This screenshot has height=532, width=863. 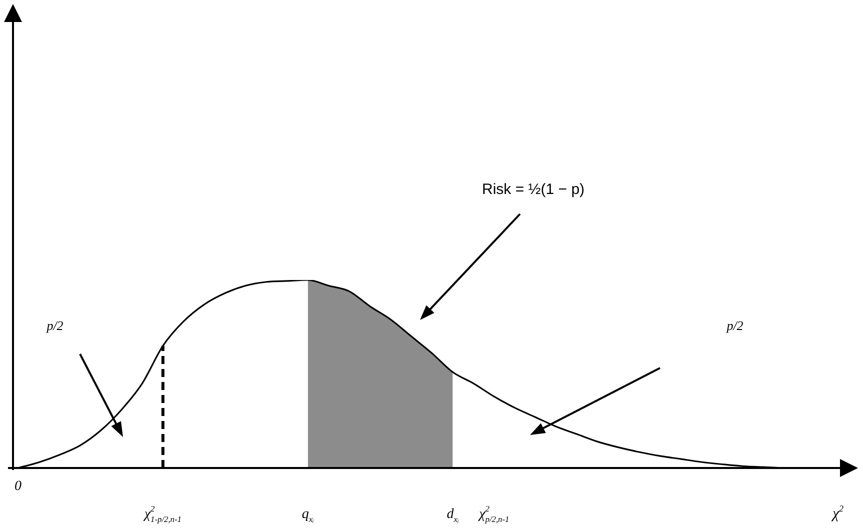 What do you see at coordinates (533, 189) in the screenshot?
I see `text: Risk = ½(1 − p)` at bounding box center [533, 189].